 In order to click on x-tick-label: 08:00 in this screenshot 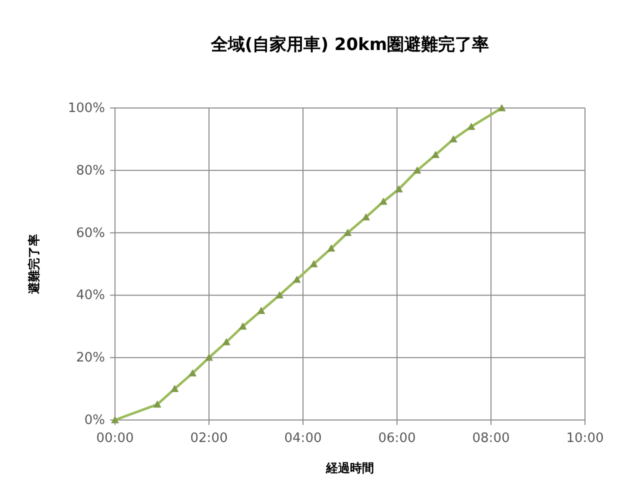, I will do `click(491, 438)`.